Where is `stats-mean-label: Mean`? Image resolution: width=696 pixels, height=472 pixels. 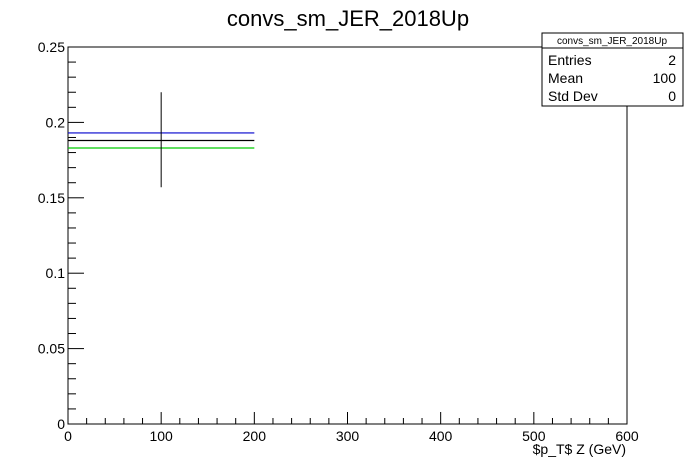 stats-mean-label: Mean is located at coordinates (565, 78).